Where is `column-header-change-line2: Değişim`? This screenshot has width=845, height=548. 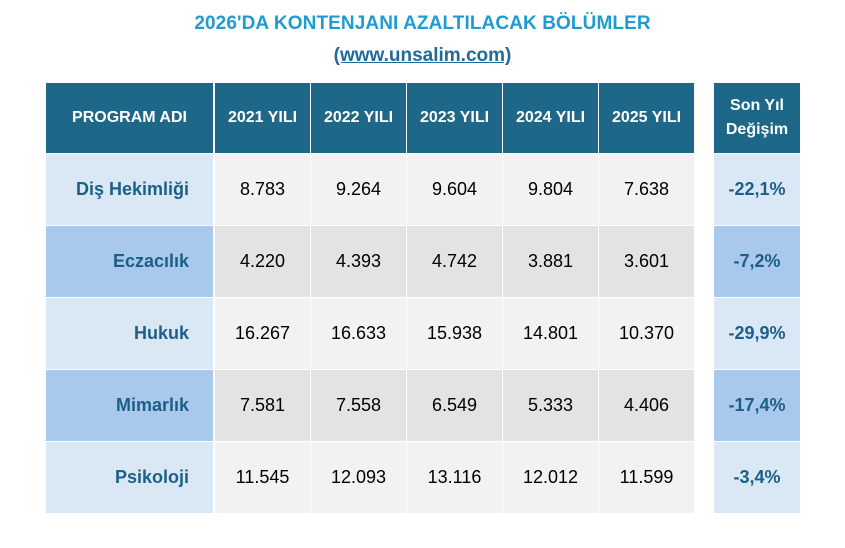
column-header-change-line2: Değişim is located at coordinates (757, 129).